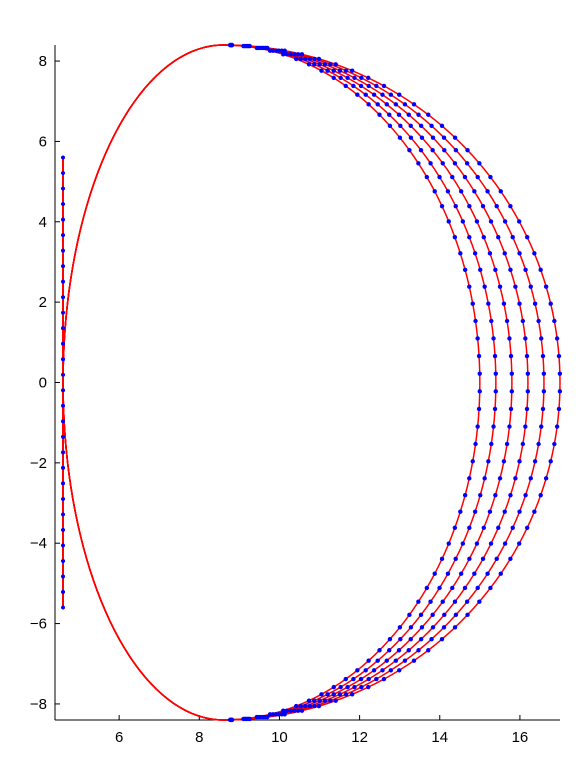  I want to click on x-tick-label: 14, so click(439, 737).